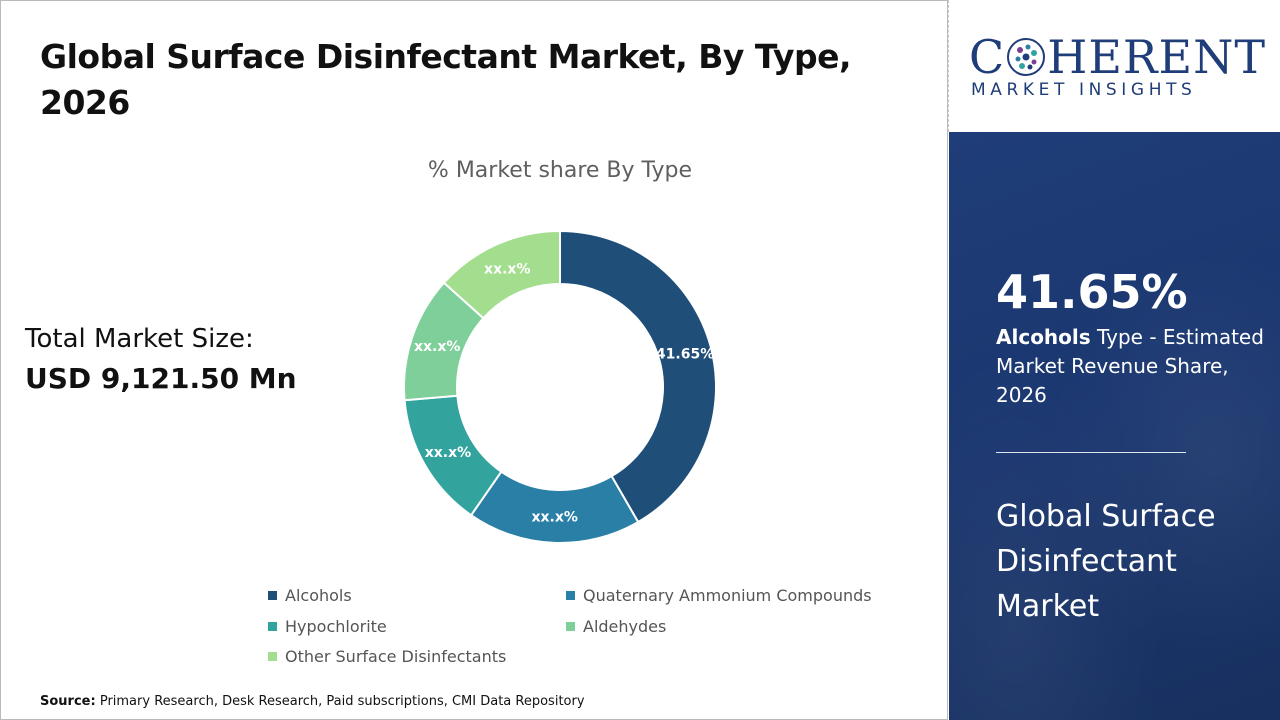 The height and width of the screenshot is (720, 1280). I want to click on donut-slice-alcohols, so click(638, 376).